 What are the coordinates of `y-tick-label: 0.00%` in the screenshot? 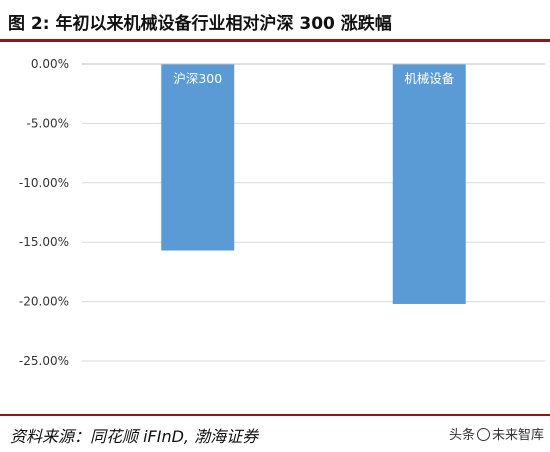 It's located at (50, 64).